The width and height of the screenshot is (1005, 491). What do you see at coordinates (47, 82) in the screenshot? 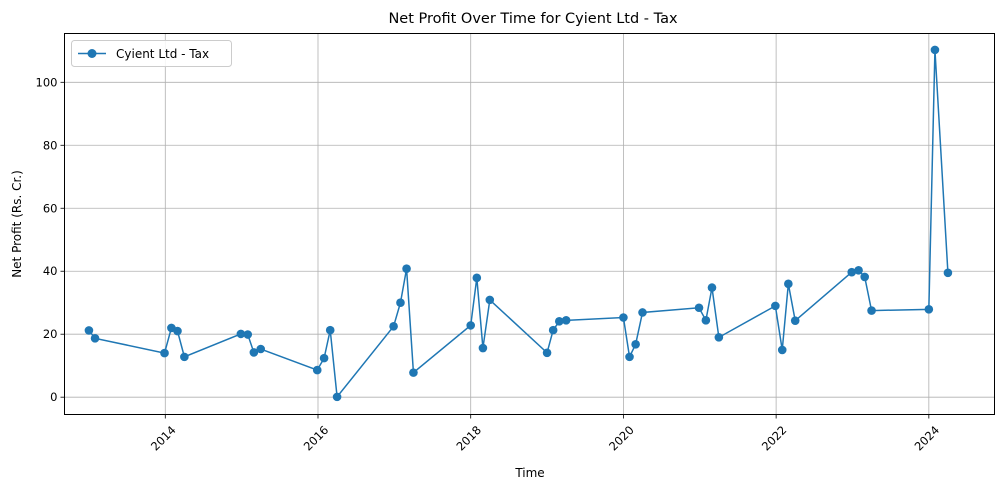
I see `y-tick-label: 100` at bounding box center [47, 82].